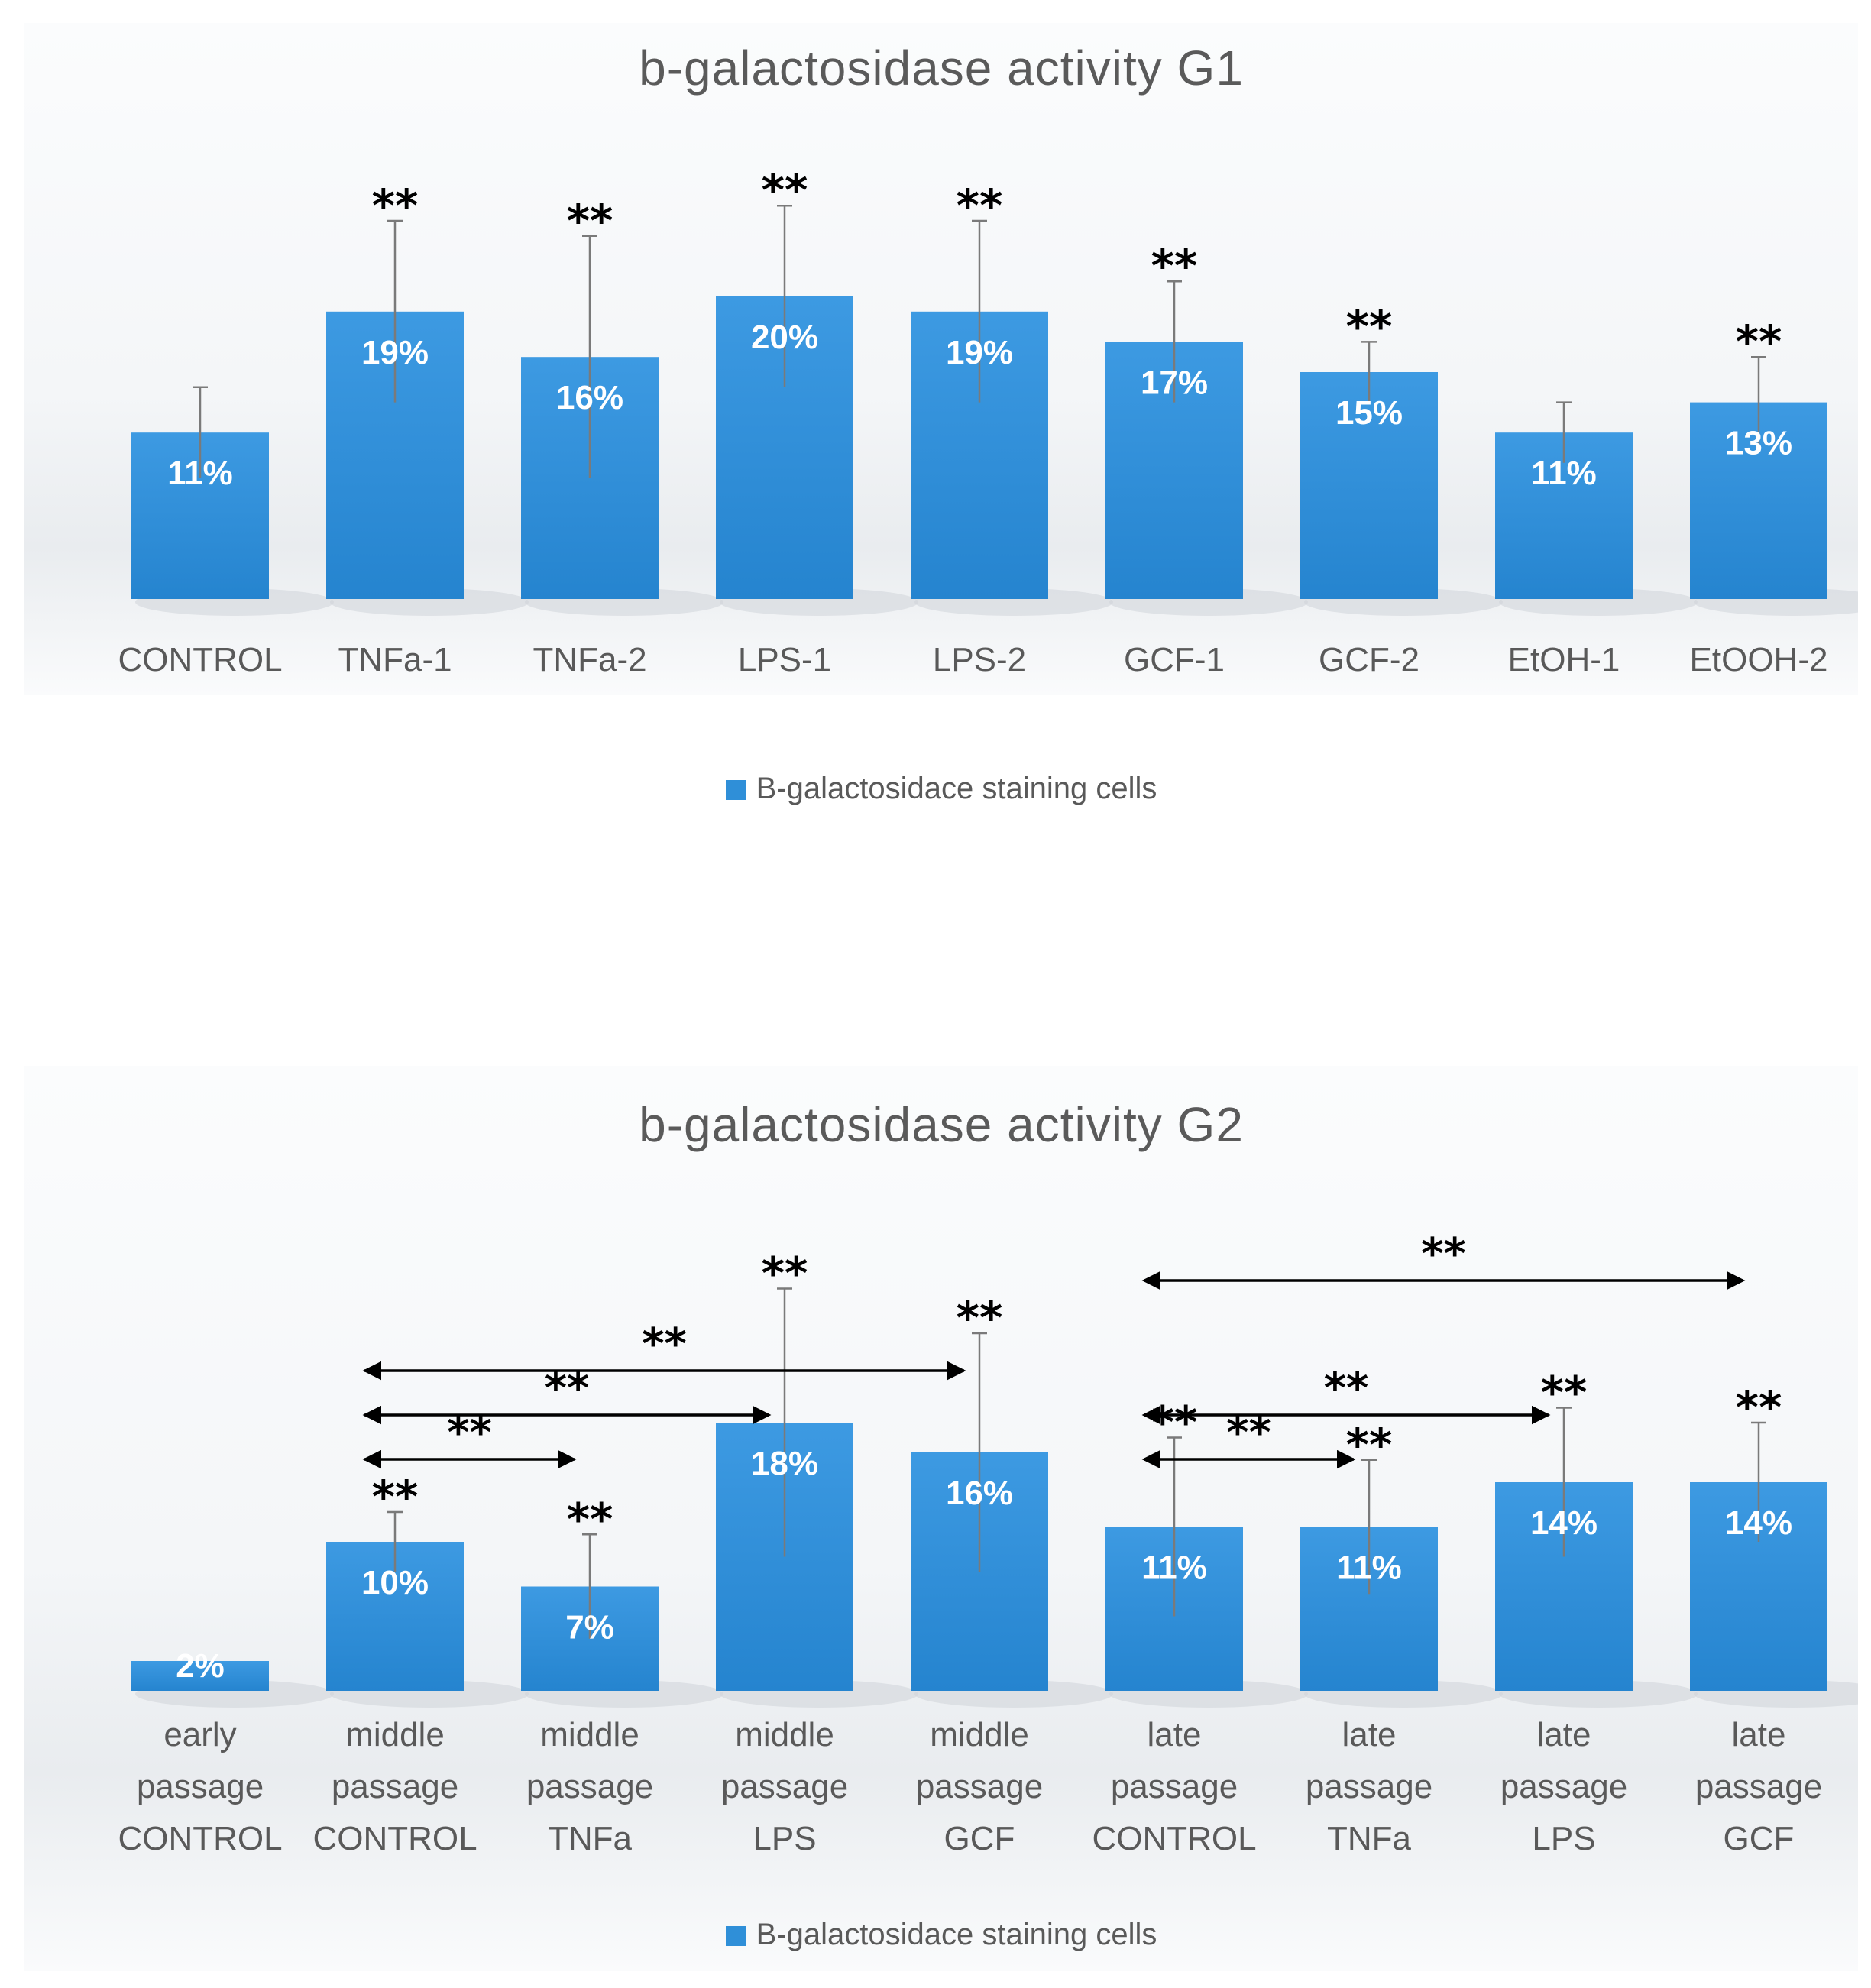  What do you see at coordinates (980, 659) in the screenshot?
I see `tick-label: LPS-2` at bounding box center [980, 659].